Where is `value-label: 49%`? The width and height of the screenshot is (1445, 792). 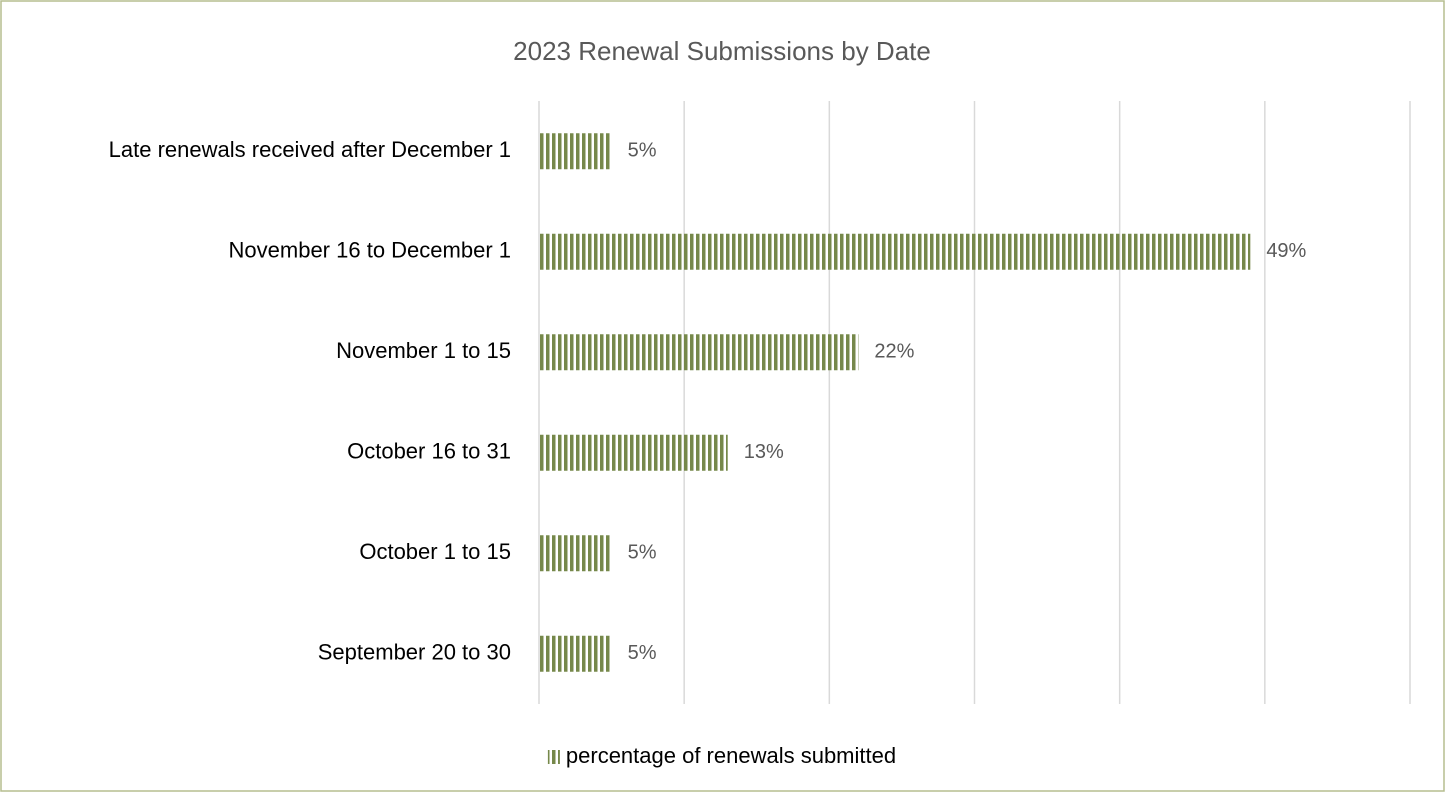
value-label: 49% is located at coordinates (1286, 251).